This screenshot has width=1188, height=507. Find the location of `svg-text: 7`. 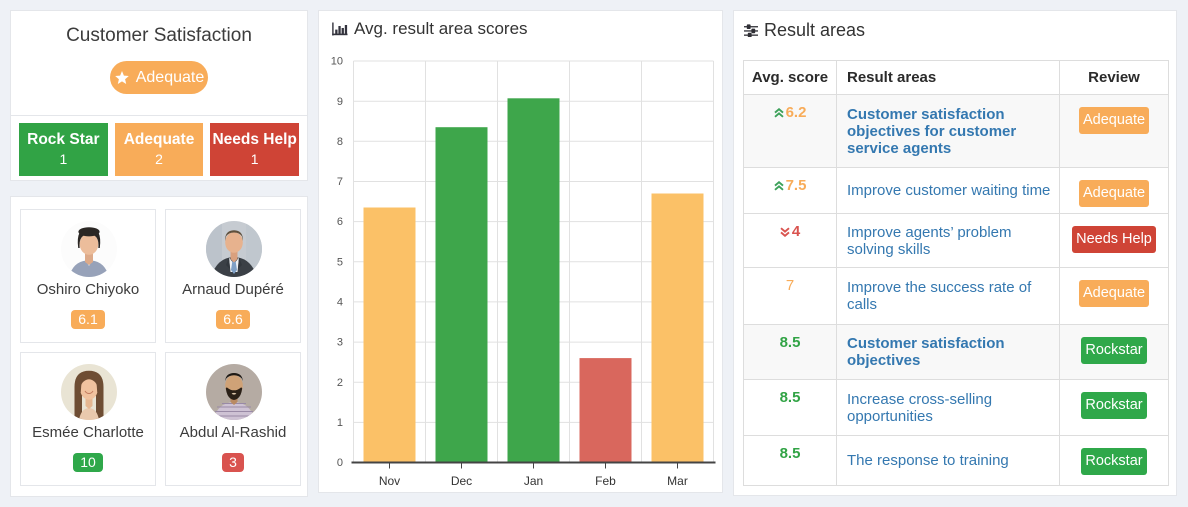

svg-text: 7 is located at coordinates (340, 182).